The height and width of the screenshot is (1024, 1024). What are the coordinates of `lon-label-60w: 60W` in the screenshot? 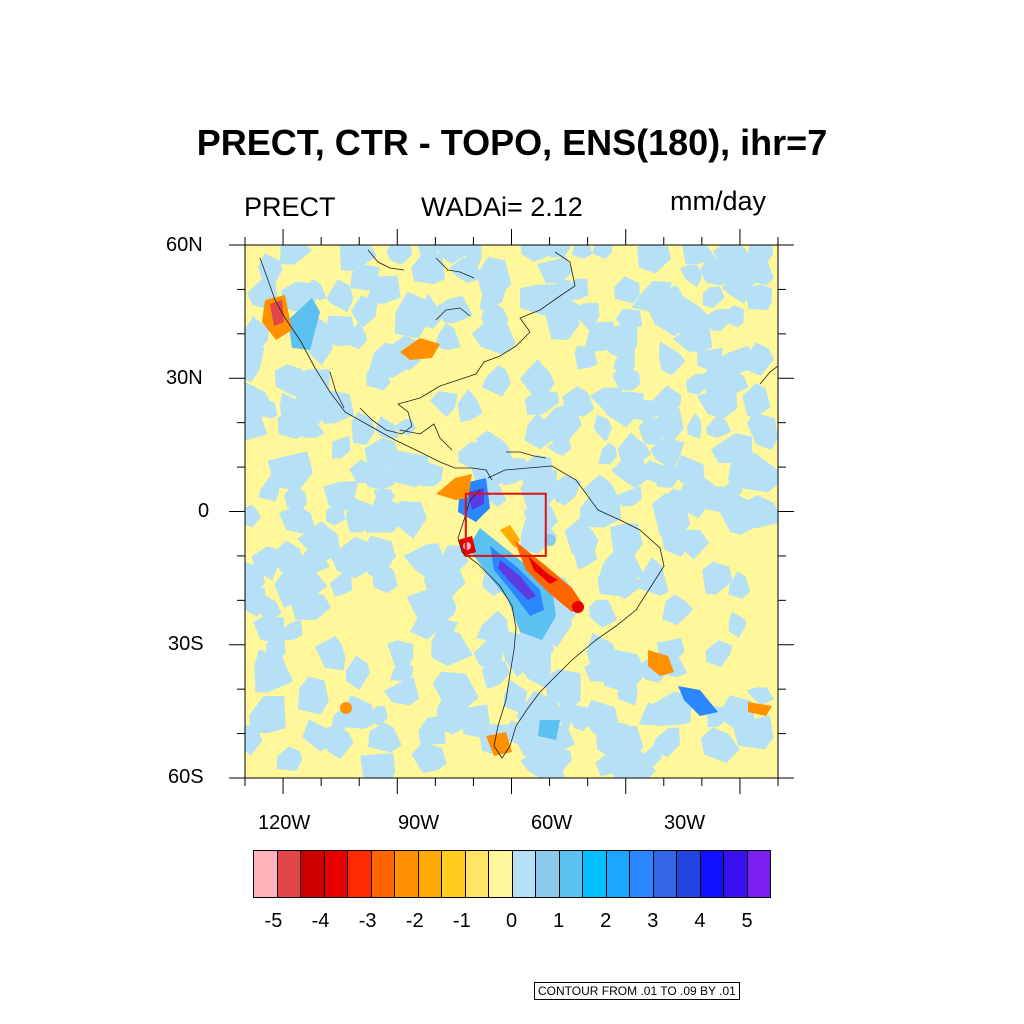 It's located at (552, 823).